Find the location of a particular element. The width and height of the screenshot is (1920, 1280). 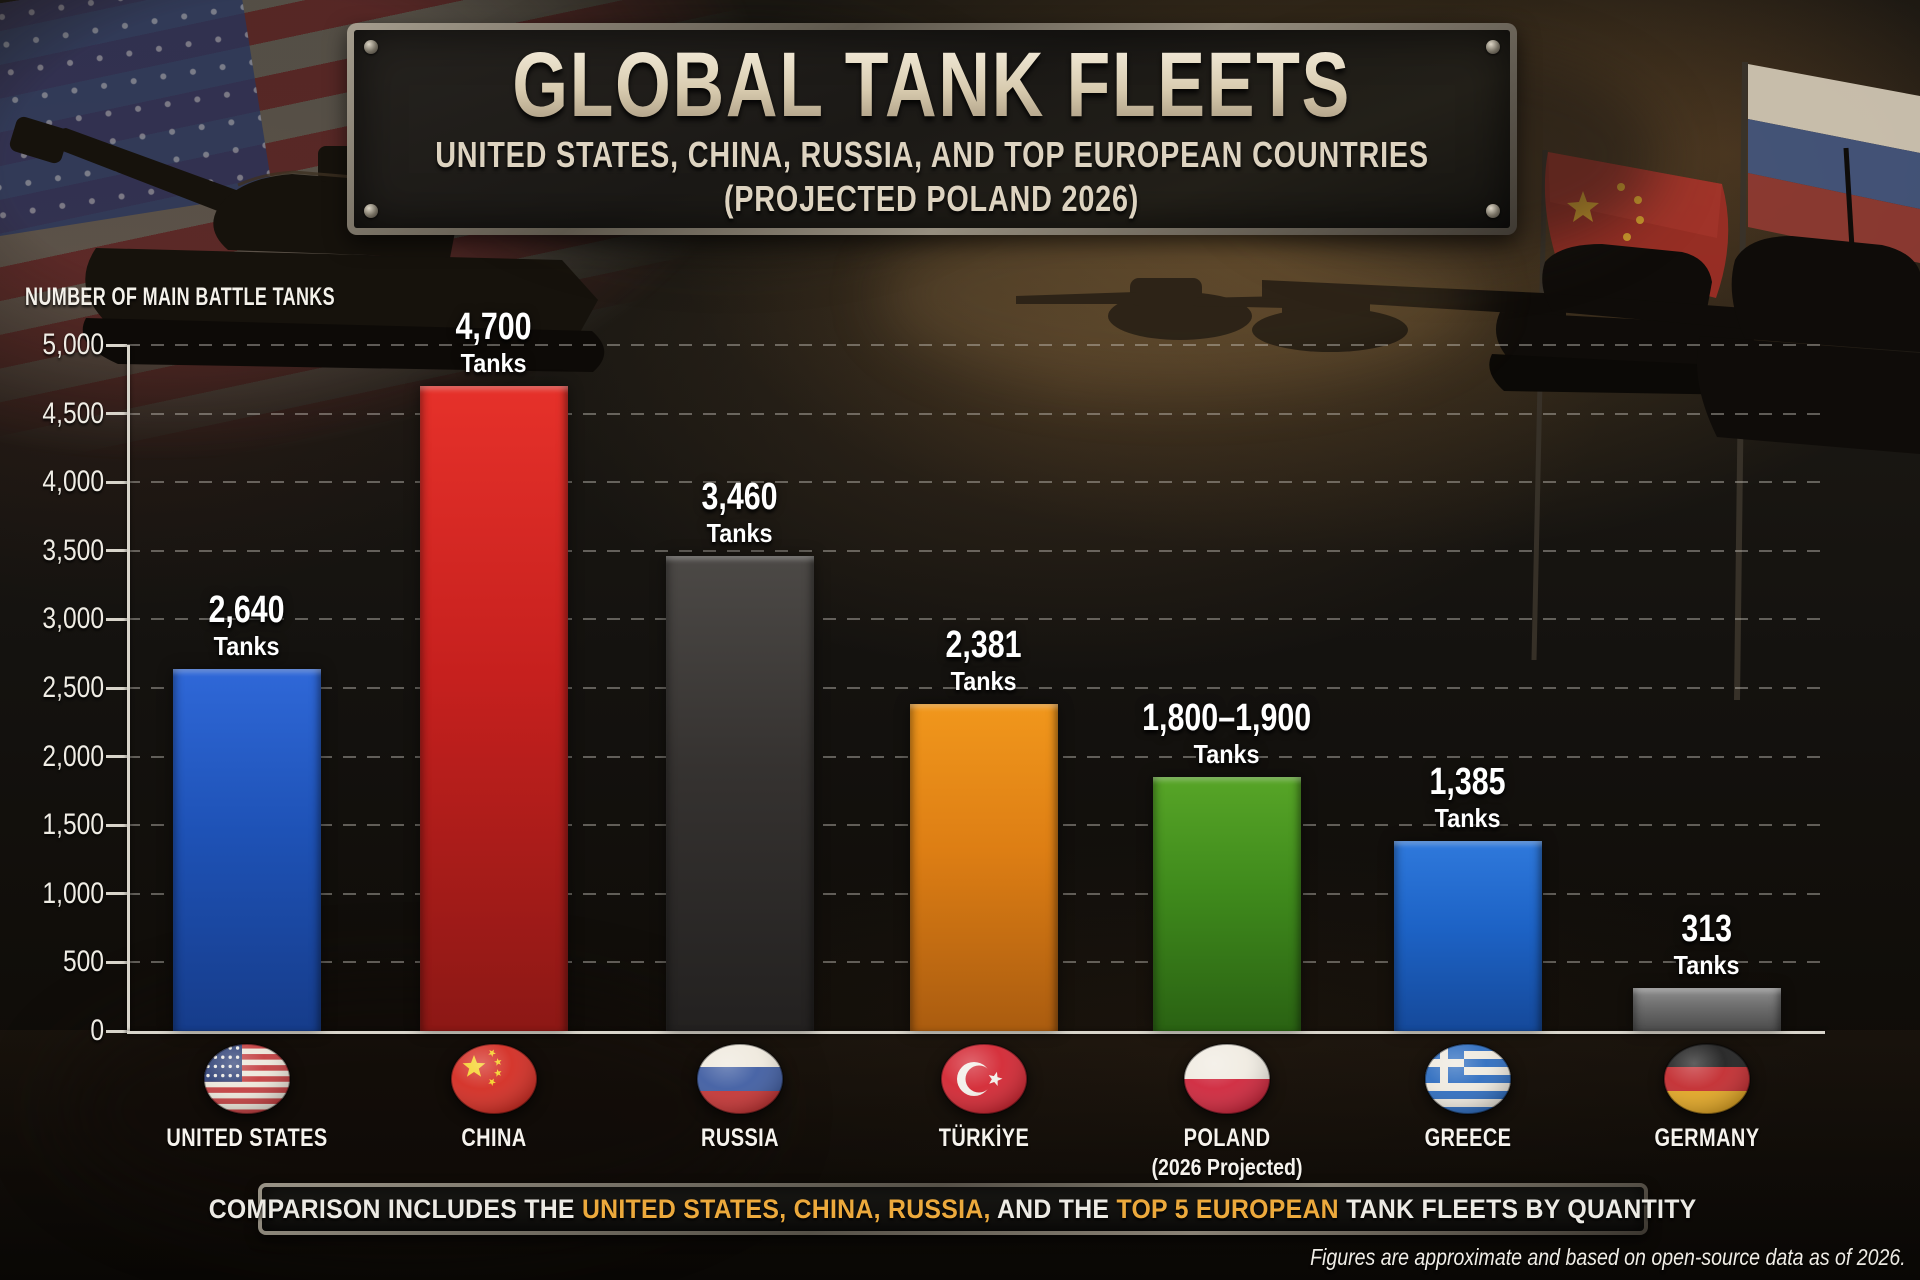

country-label-us: UNITED STATES is located at coordinates (247, 1138).